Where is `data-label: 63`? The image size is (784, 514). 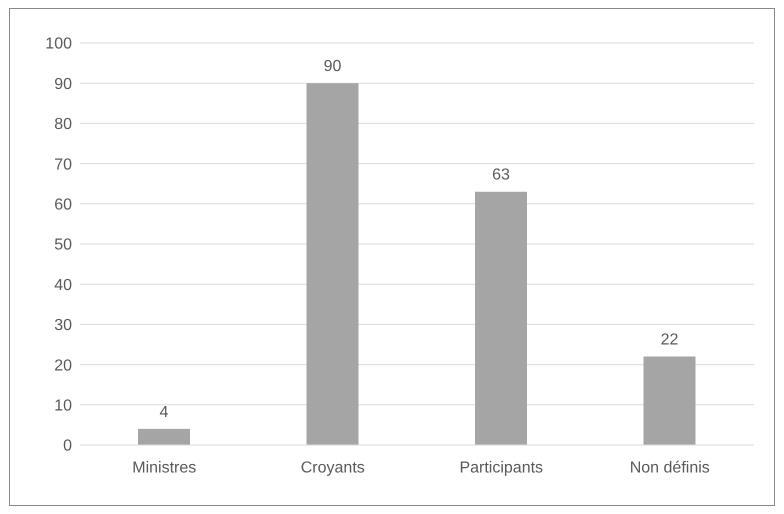 data-label: 63 is located at coordinates (501, 175).